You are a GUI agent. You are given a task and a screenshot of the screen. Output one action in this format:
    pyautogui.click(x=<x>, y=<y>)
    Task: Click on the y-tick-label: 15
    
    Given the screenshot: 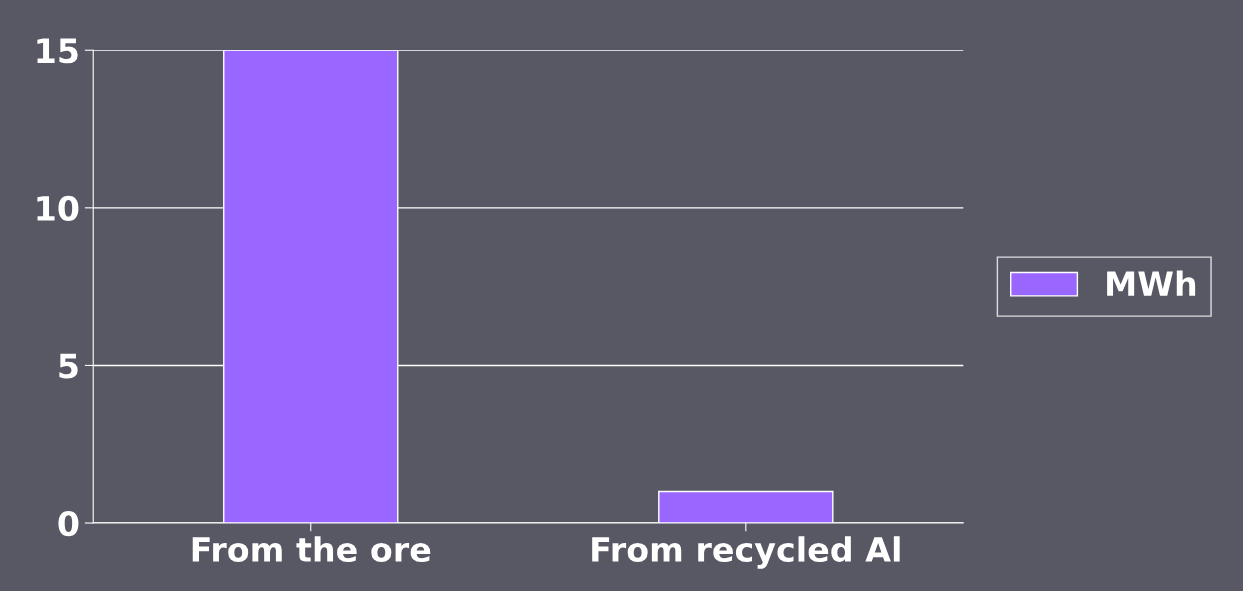 What is the action you would take?
    pyautogui.click(x=57, y=51)
    